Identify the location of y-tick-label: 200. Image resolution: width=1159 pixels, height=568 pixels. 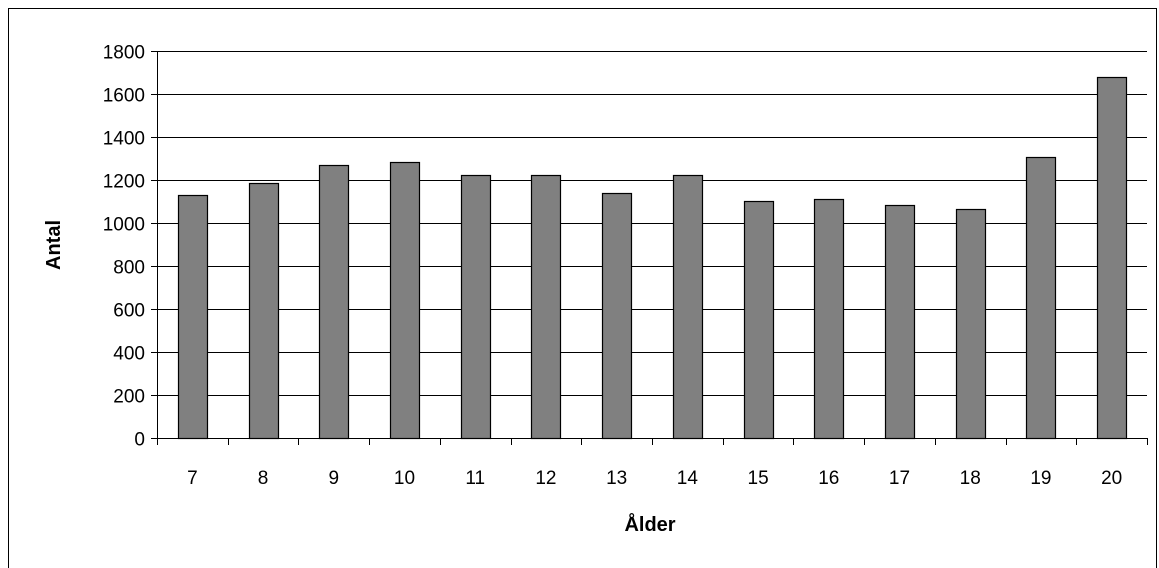
(129, 397).